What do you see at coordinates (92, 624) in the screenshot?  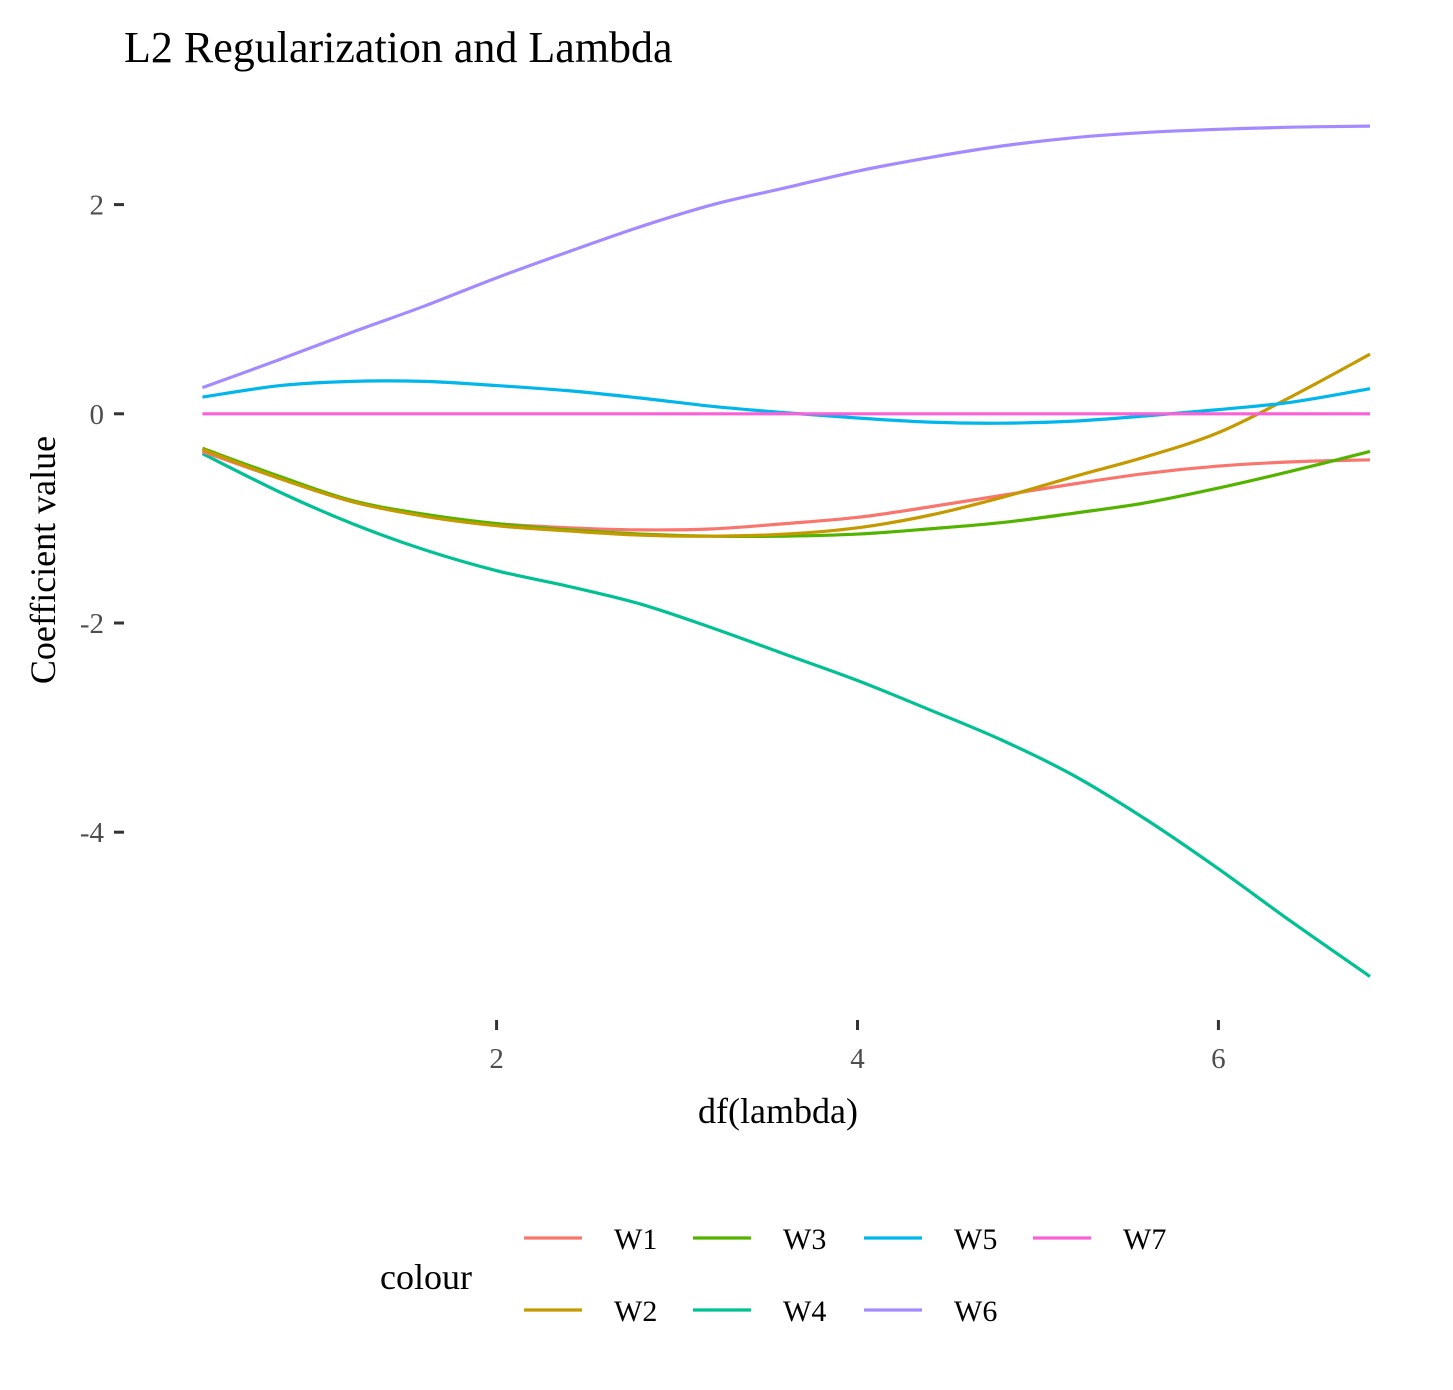 I see `y-tick-label: -2` at bounding box center [92, 624].